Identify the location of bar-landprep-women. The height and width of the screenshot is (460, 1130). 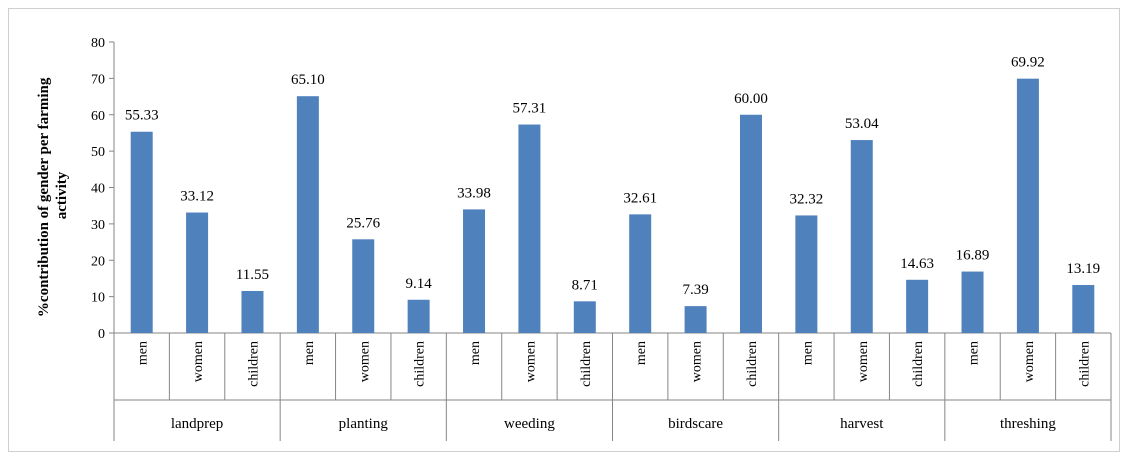
(197, 272).